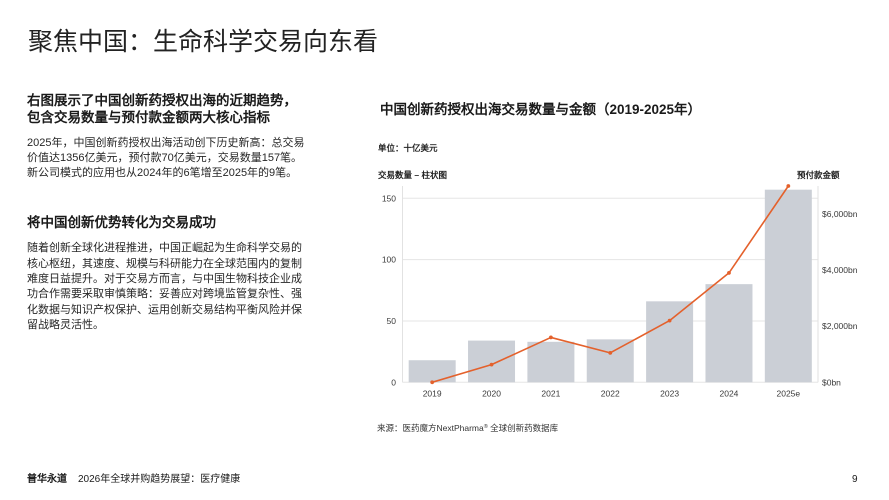 The width and height of the screenshot is (889, 500). Describe the element at coordinates (47, 479) in the screenshot. I see `footer-brand: 普华永道` at that location.